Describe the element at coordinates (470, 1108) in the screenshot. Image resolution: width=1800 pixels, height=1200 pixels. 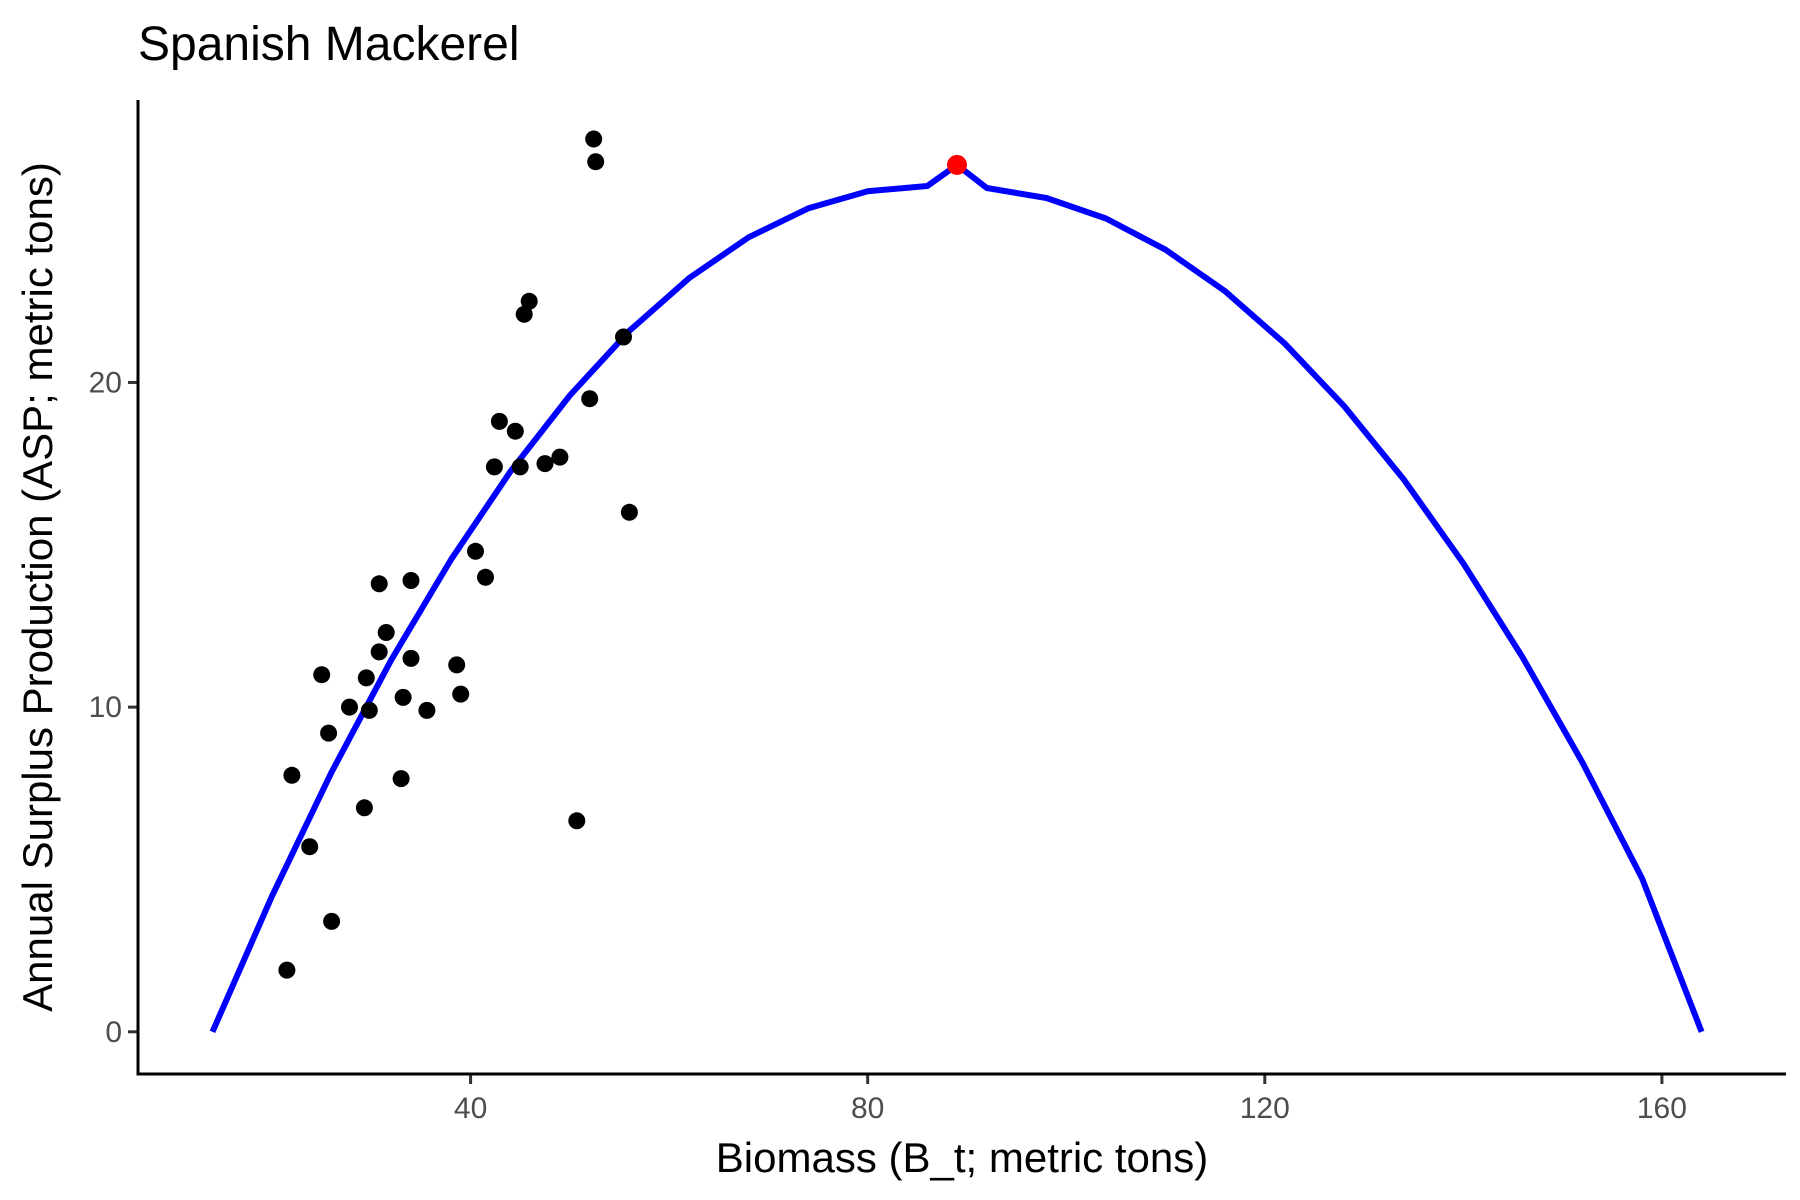
I see `x-tick-label: 40` at that location.